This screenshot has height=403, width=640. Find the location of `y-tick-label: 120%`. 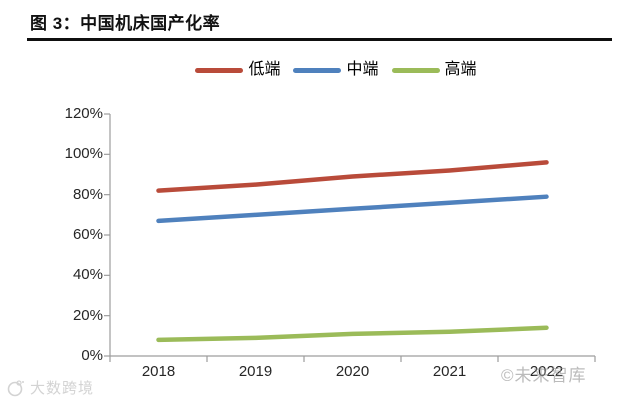

y-tick-label: 120% is located at coordinates (83, 113).